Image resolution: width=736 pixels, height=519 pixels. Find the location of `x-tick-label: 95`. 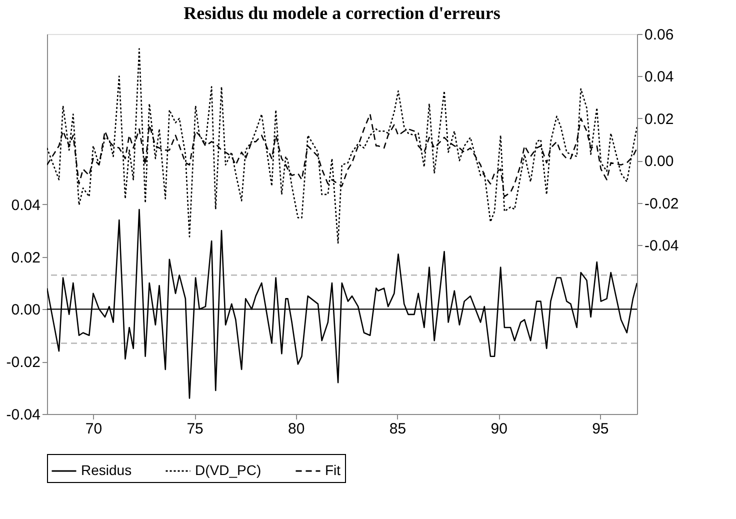

x-tick-label: 95 is located at coordinates (600, 429).